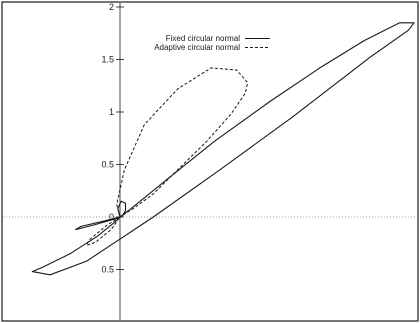  What do you see at coordinates (111, 7) in the screenshot?
I see `y-tick-label-0: 2` at bounding box center [111, 7].